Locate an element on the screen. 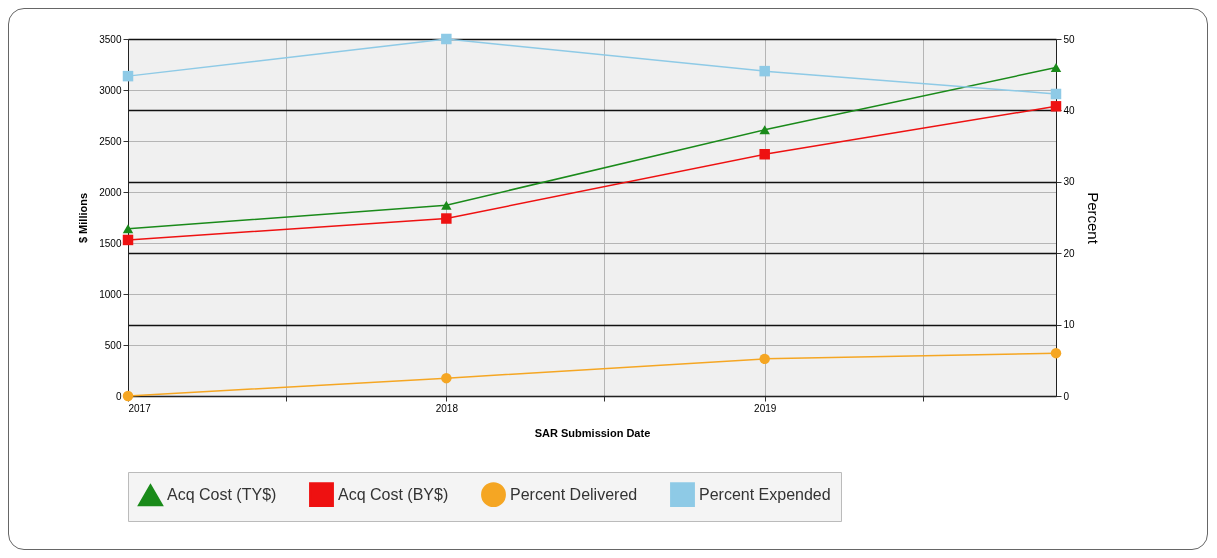 Image resolution: width=1217 pixels, height=558 pixels. y2-tick-label: 30 is located at coordinates (1069, 182).